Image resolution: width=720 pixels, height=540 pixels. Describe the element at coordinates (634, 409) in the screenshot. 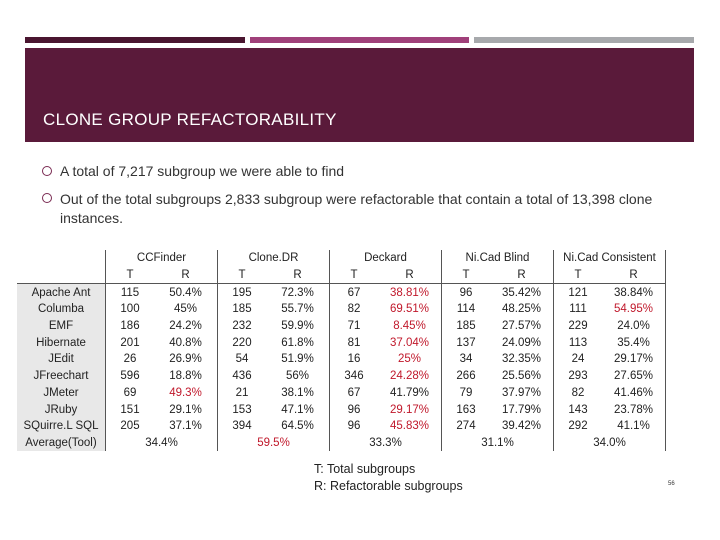

I see `r-value: 23.78%` at that location.